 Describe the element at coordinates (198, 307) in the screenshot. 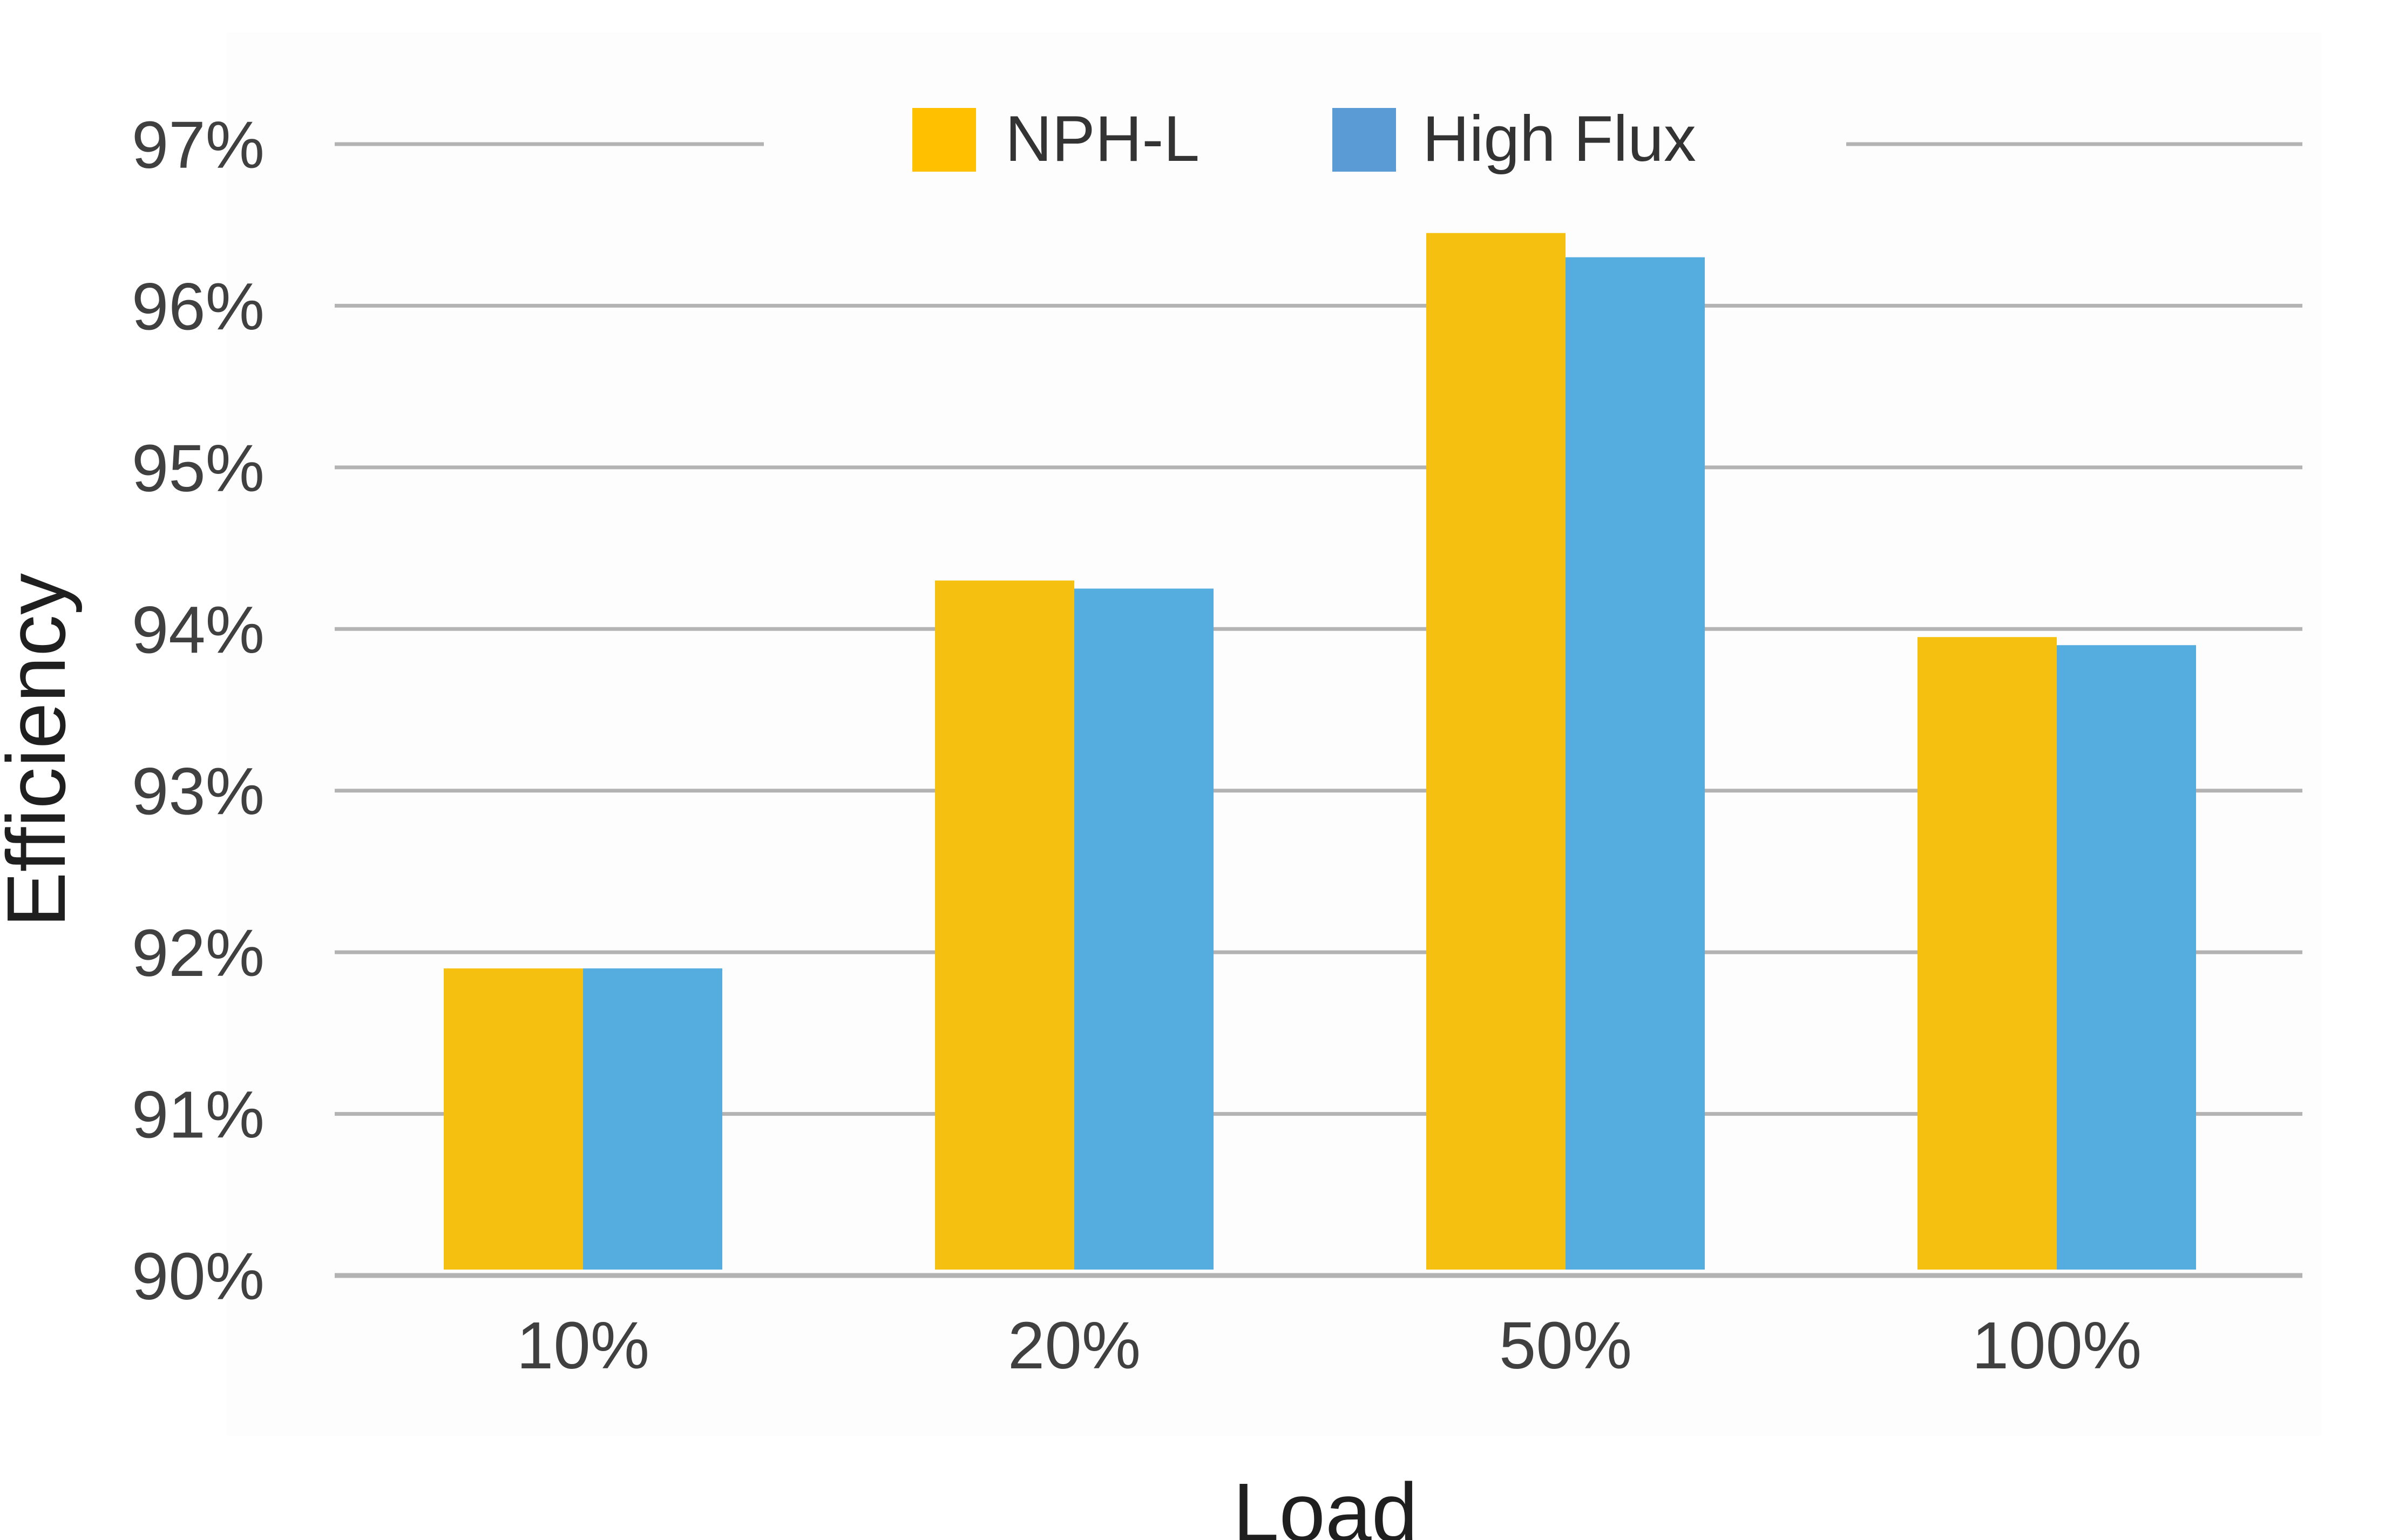

I see `y-tick-label: 96%` at that location.